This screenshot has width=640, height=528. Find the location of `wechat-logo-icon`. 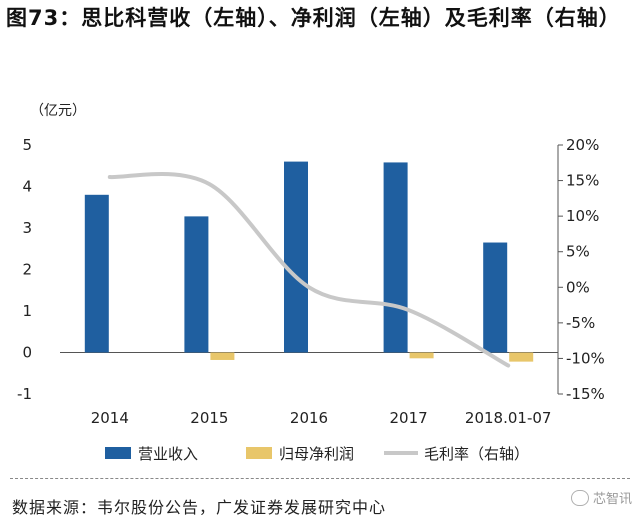

wechat-logo-icon is located at coordinates (579, 497).